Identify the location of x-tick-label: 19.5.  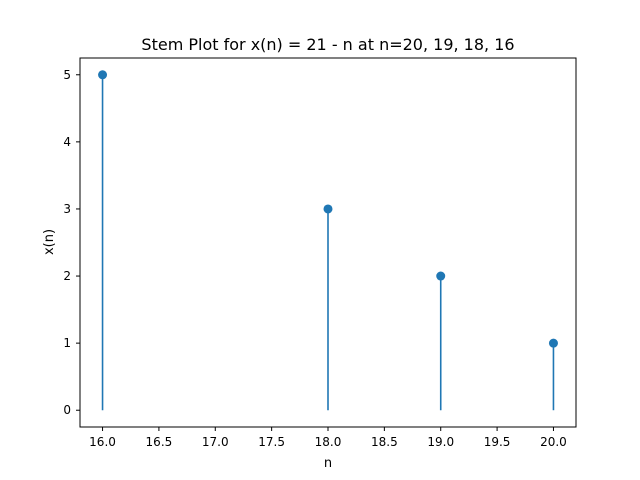
(497, 442).